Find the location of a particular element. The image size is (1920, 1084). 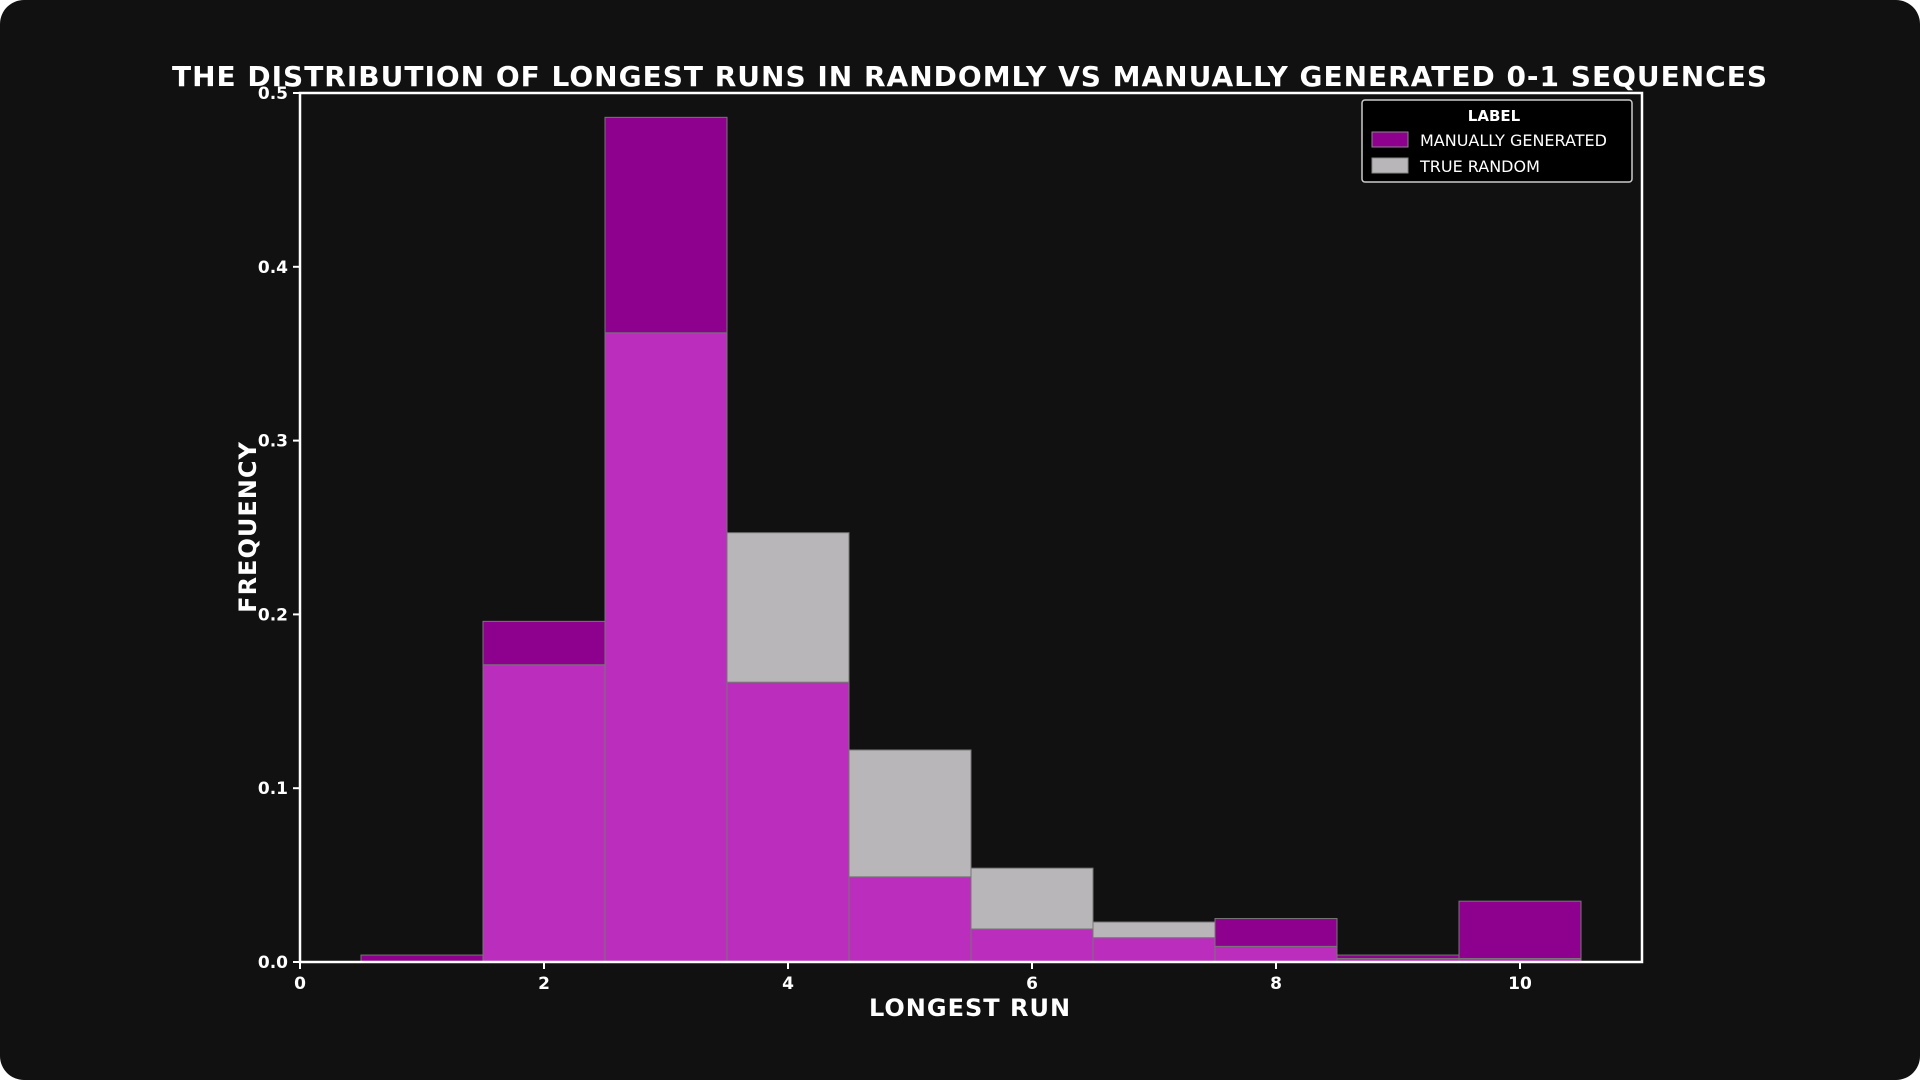

x-tick-label-0: 0 is located at coordinates (300, 984).